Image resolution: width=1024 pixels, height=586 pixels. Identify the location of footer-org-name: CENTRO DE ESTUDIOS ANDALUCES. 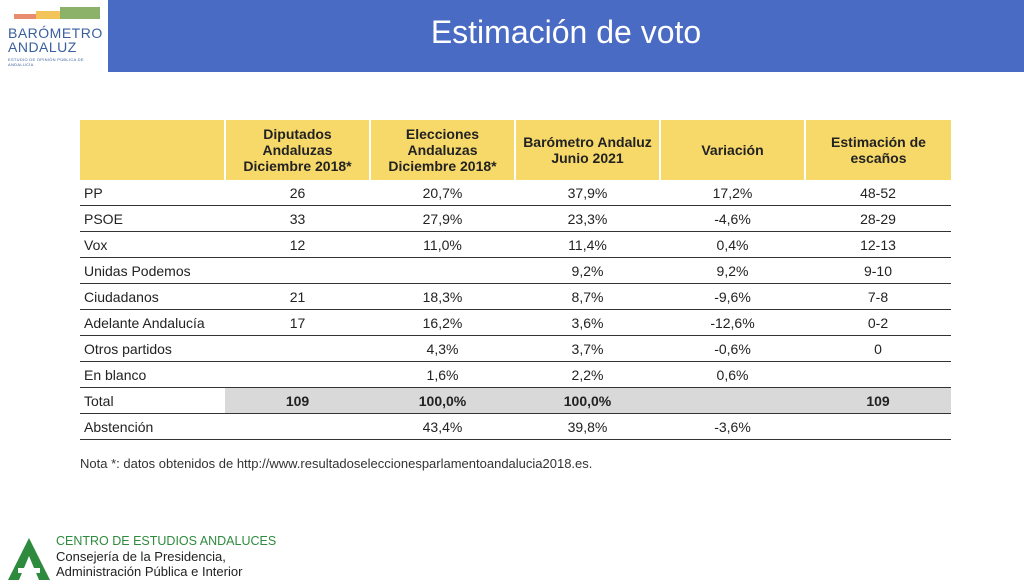
(166, 541).